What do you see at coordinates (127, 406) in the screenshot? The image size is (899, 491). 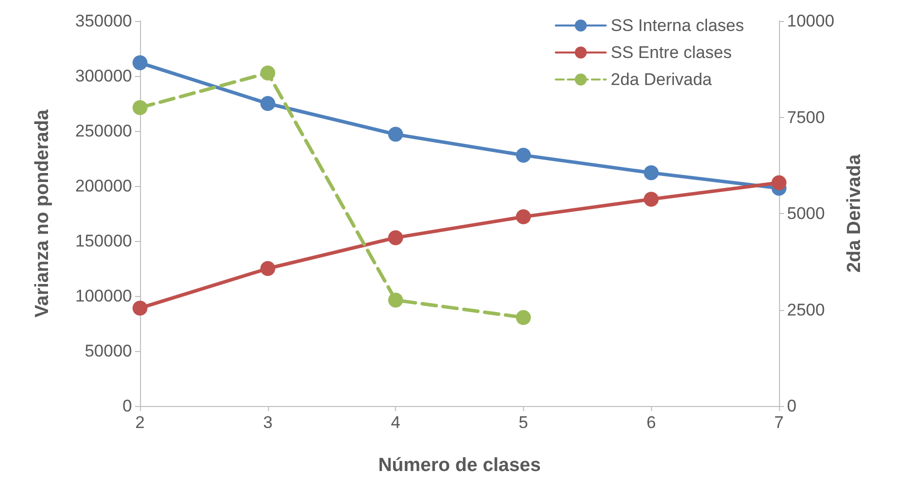 I see `y-tick-label: 0` at bounding box center [127, 406].